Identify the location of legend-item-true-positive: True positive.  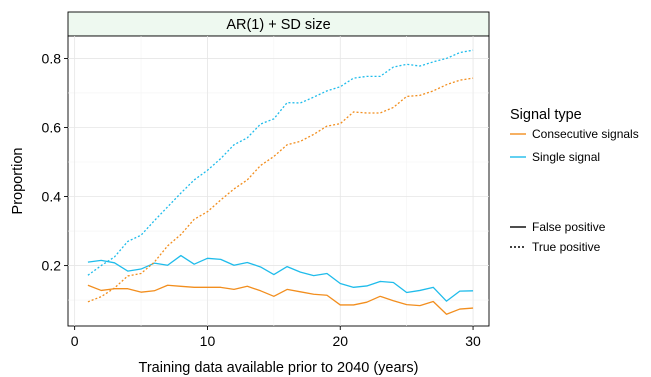
(555, 247).